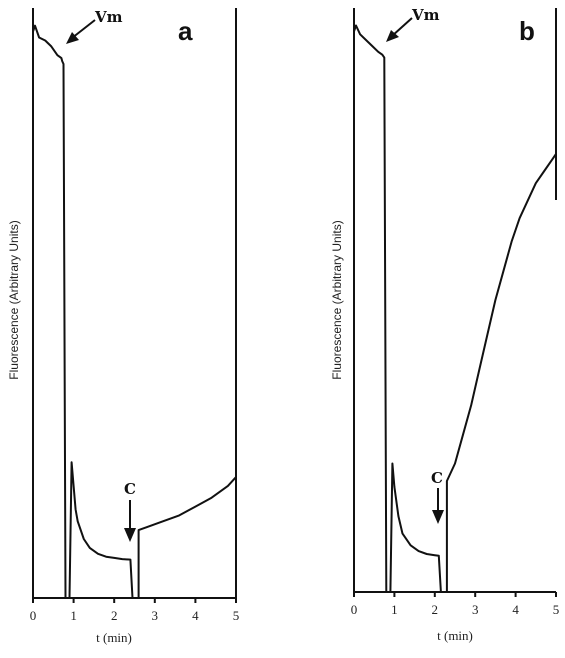  What do you see at coordinates (185, 31) in the screenshot?
I see `panel-letter: a` at bounding box center [185, 31].